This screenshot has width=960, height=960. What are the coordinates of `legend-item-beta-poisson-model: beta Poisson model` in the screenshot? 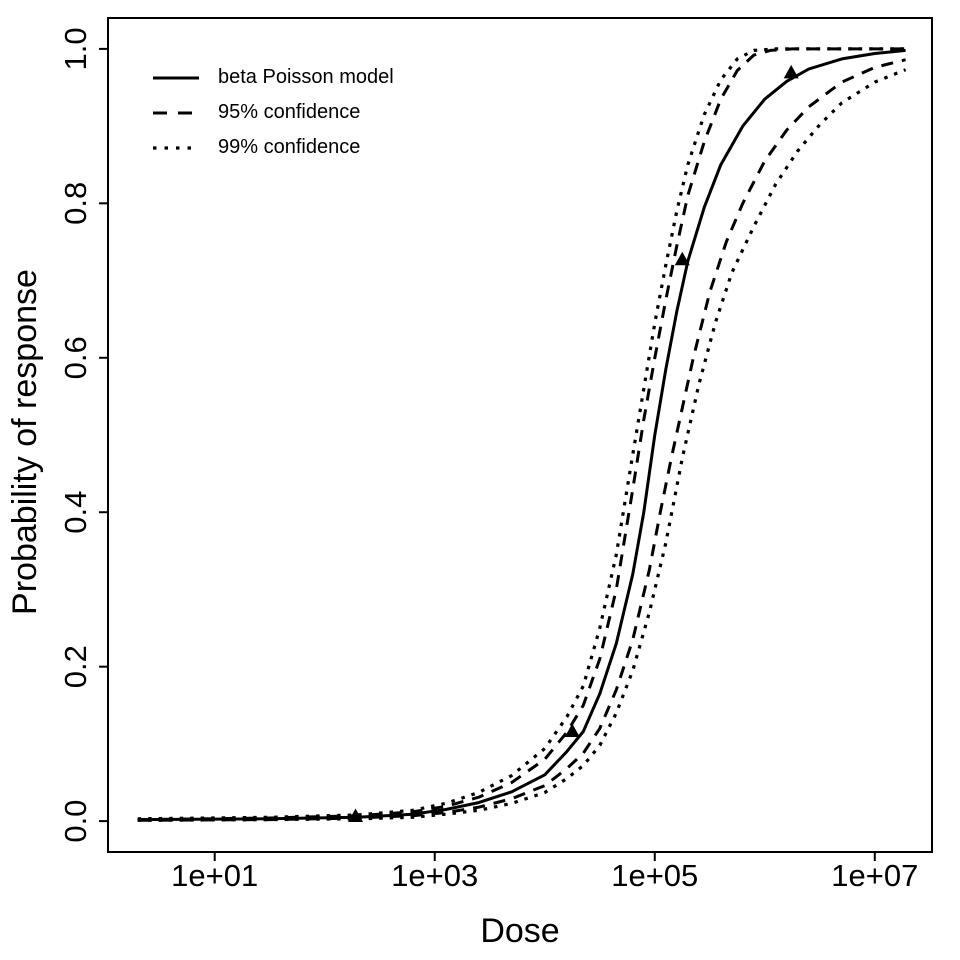 It's located at (273, 77).